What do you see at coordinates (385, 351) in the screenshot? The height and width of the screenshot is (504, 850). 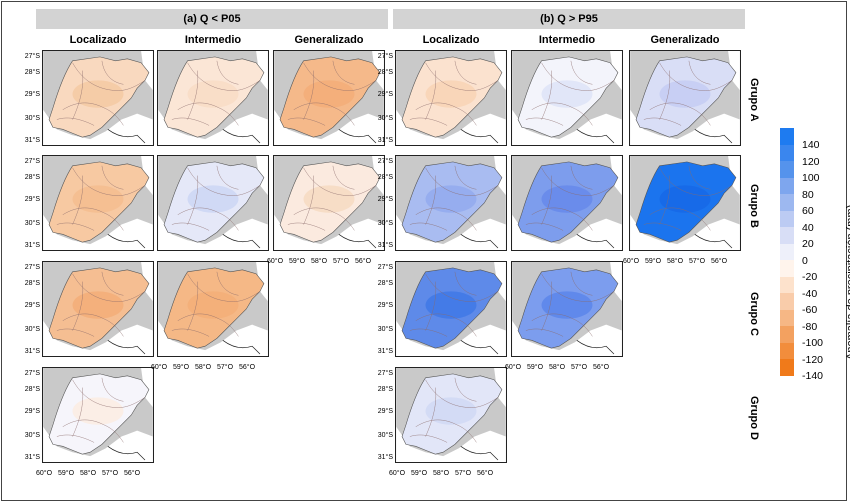 I see `lat-tick-rb2-4: 31°S` at bounding box center [385, 351].